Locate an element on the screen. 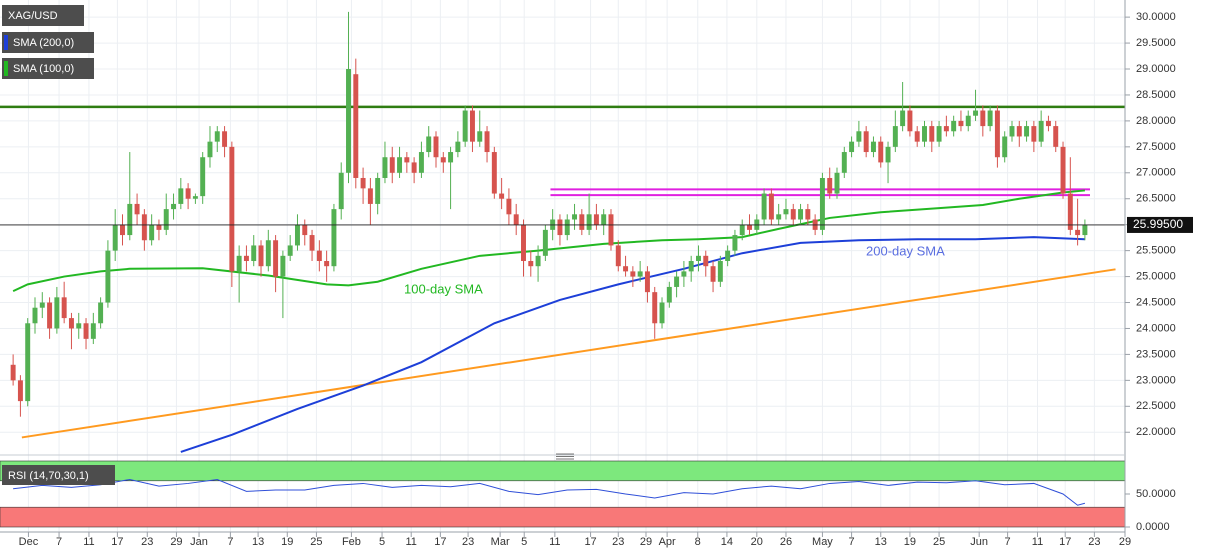 The image size is (1207, 555). x-tick-label: 14 is located at coordinates (727, 542).